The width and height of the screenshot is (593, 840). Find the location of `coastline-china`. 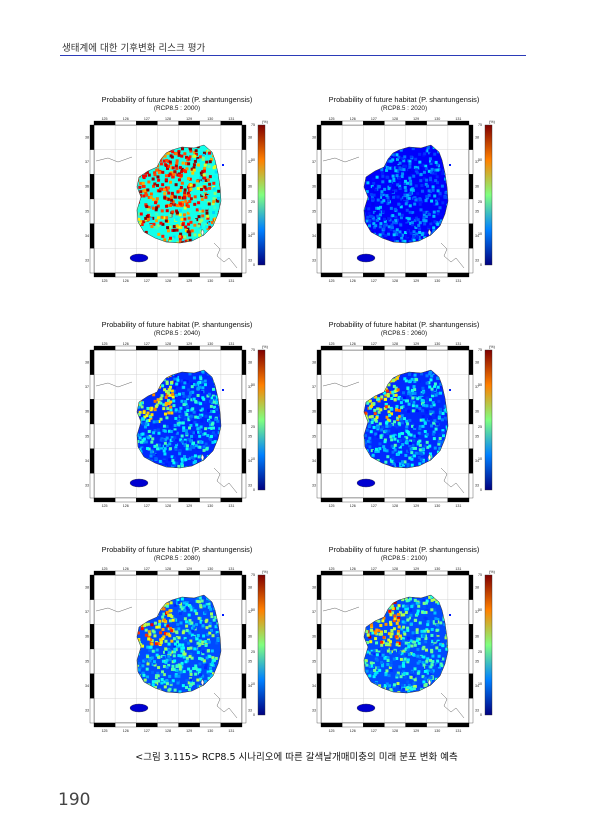

coastline-china is located at coordinates (341, 384).